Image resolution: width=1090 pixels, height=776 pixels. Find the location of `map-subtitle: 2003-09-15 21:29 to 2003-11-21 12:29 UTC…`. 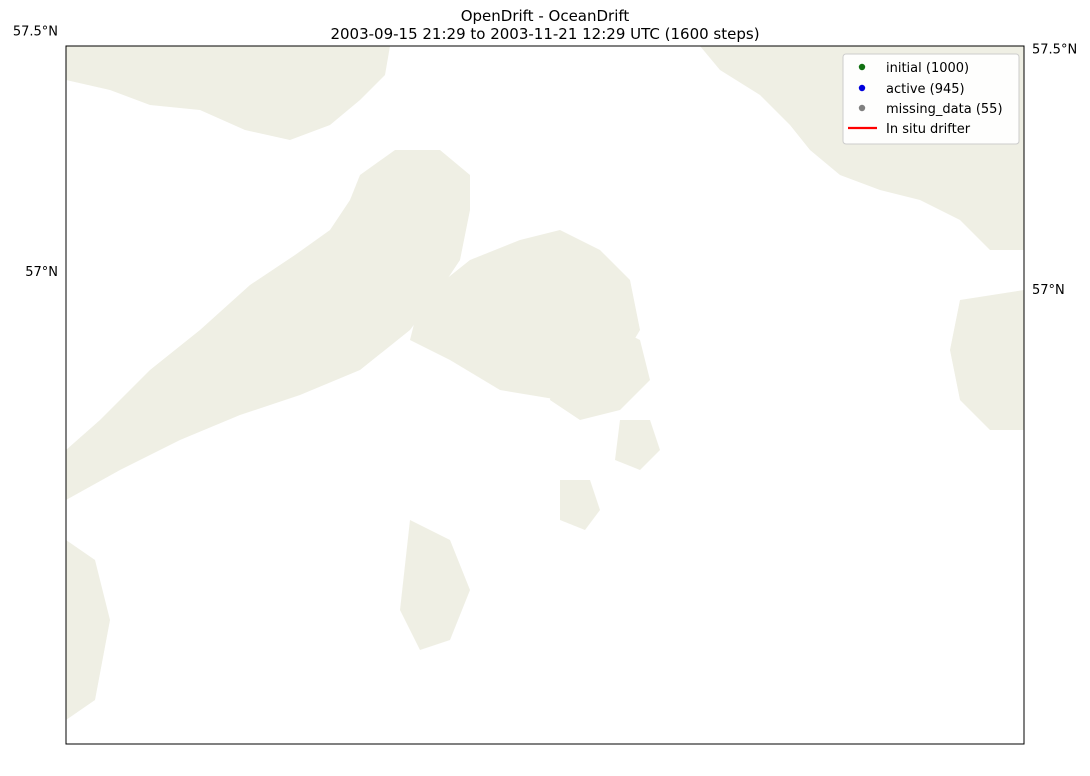

map-subtitle: 2003-09-15 21:29 to 2003-11-21 12:29 UTC… is located at coordinates (545, 34).